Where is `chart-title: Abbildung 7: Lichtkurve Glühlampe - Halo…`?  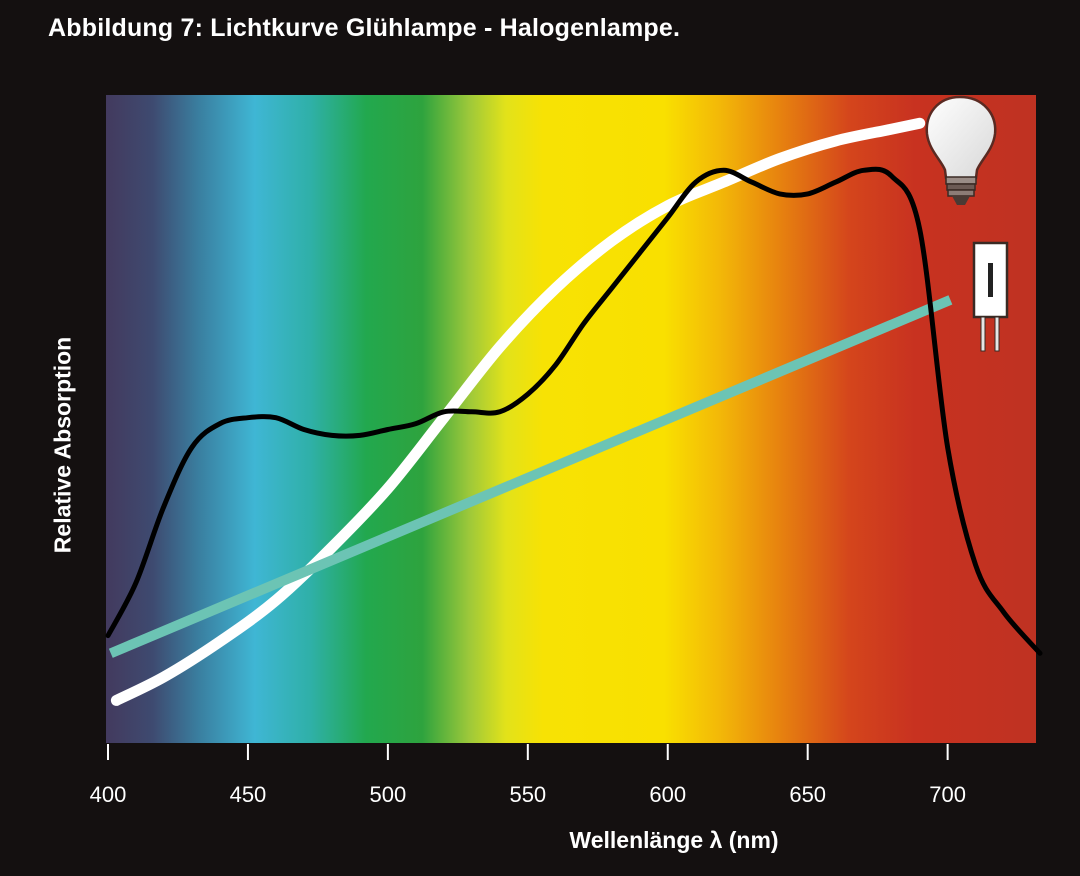
chart-title: Abbildung 7: Lichtkurve Glühlampe - Halo… is located at coordinates (364, 28).